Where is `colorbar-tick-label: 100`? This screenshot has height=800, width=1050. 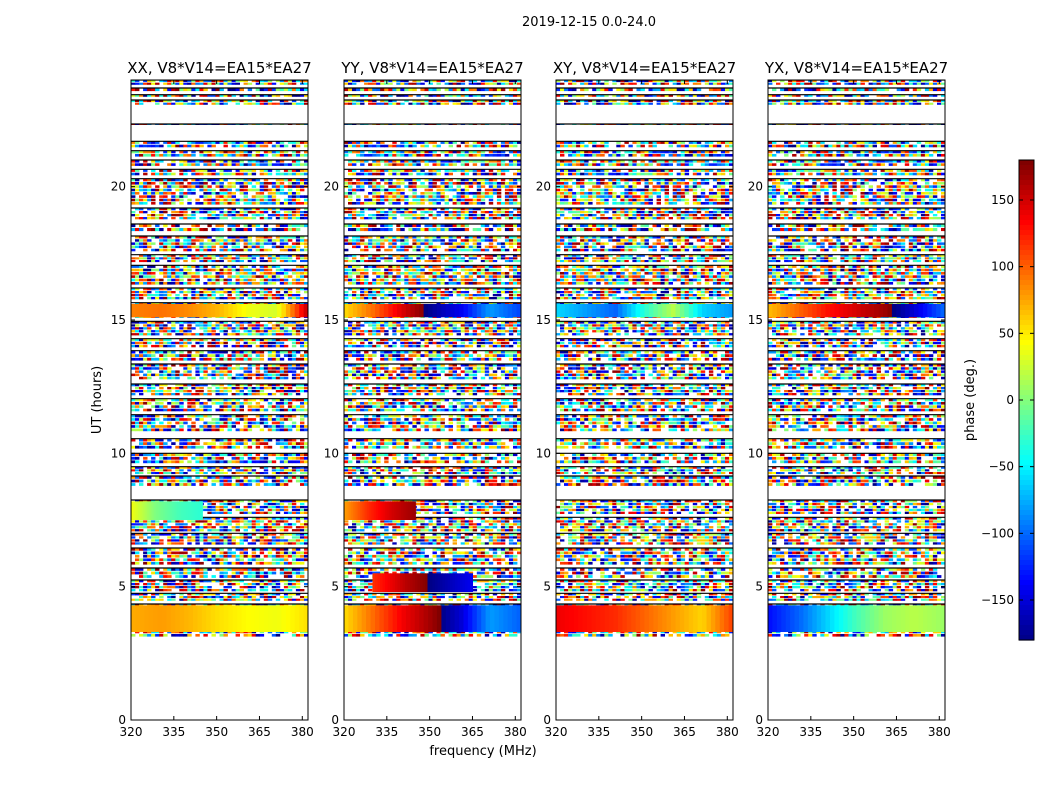
colorbar-tick-label: 100 is located at coordinates (1002, 267).